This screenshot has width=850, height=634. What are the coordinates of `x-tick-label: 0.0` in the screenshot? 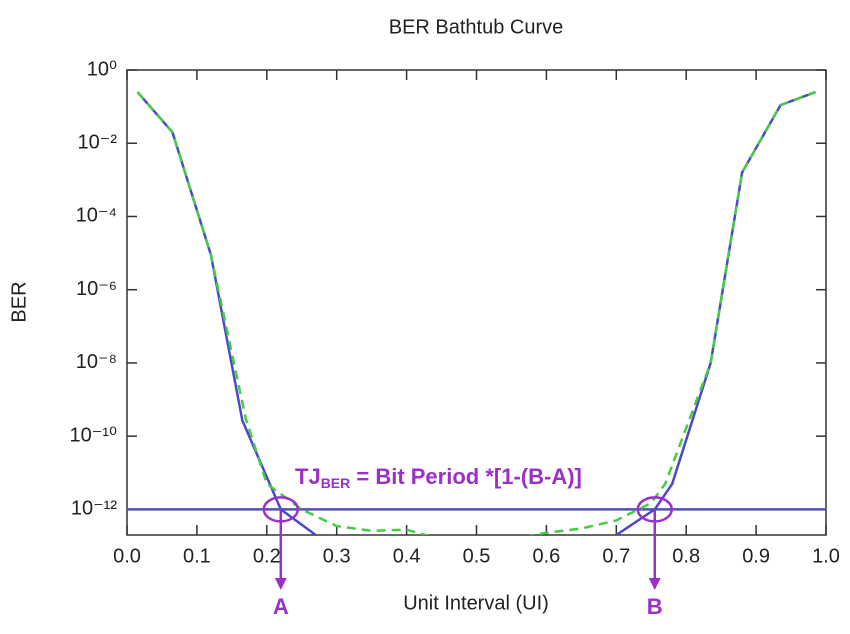 It's located at (127, 556).